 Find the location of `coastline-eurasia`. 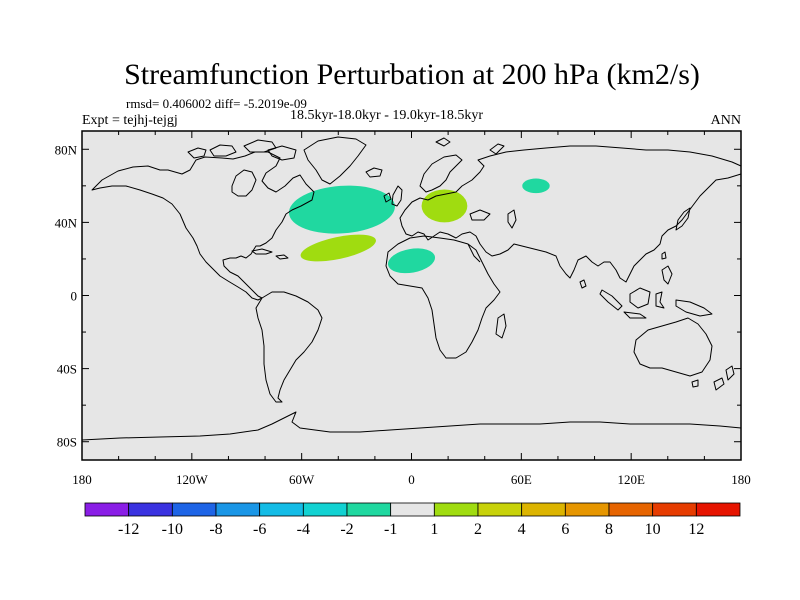

coastline-eurasia is located at coordinates (570, 214).